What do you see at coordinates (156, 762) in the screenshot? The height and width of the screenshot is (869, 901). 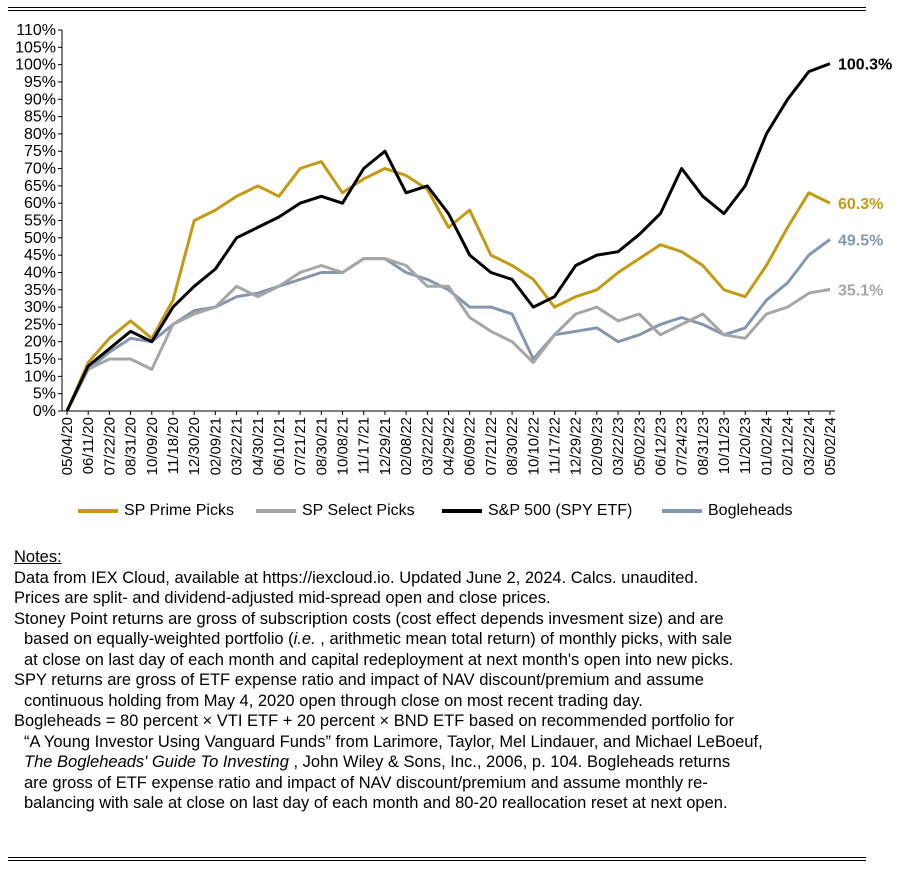 I see `note-text-italic: The Bogleheads' Guide To Investing` at bounding box center [156, 762].